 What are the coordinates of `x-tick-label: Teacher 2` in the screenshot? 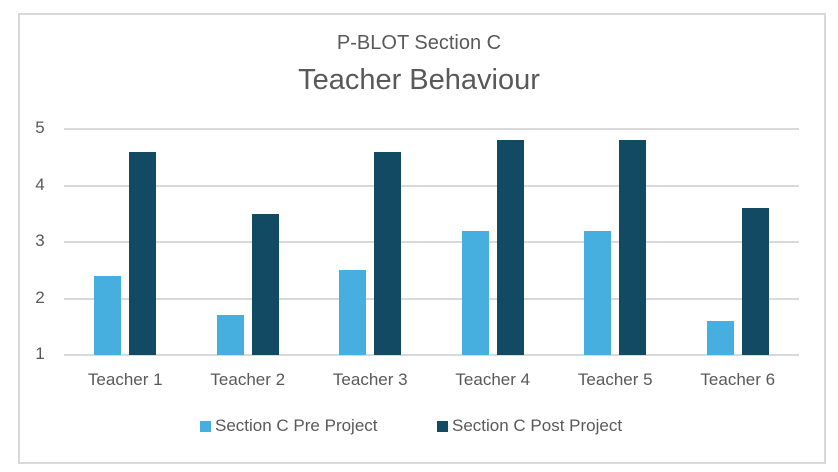 It's located at (248, 379).